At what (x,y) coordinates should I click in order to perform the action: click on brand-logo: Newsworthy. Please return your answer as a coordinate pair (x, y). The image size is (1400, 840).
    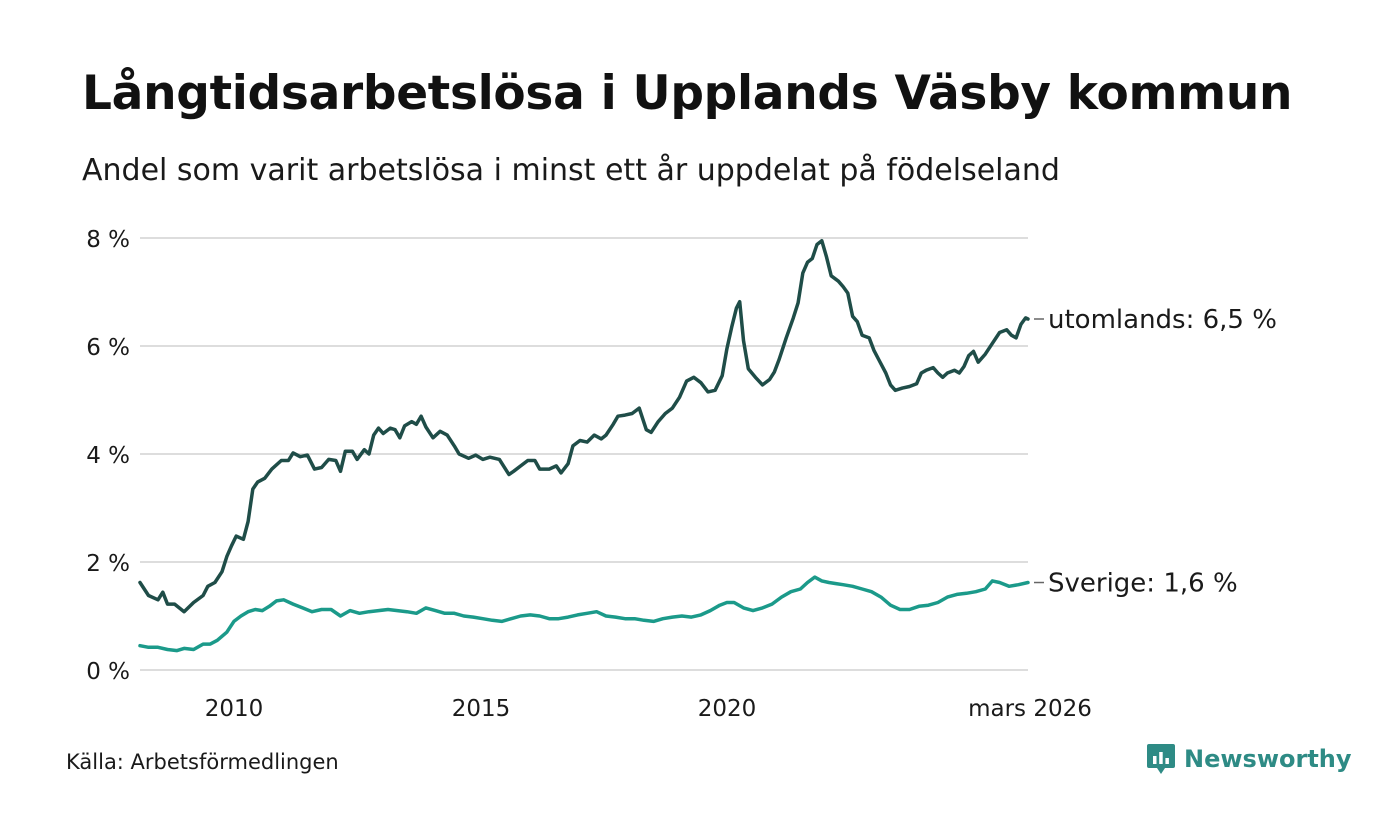
    Looking at the image, I should click on (1249, 759).